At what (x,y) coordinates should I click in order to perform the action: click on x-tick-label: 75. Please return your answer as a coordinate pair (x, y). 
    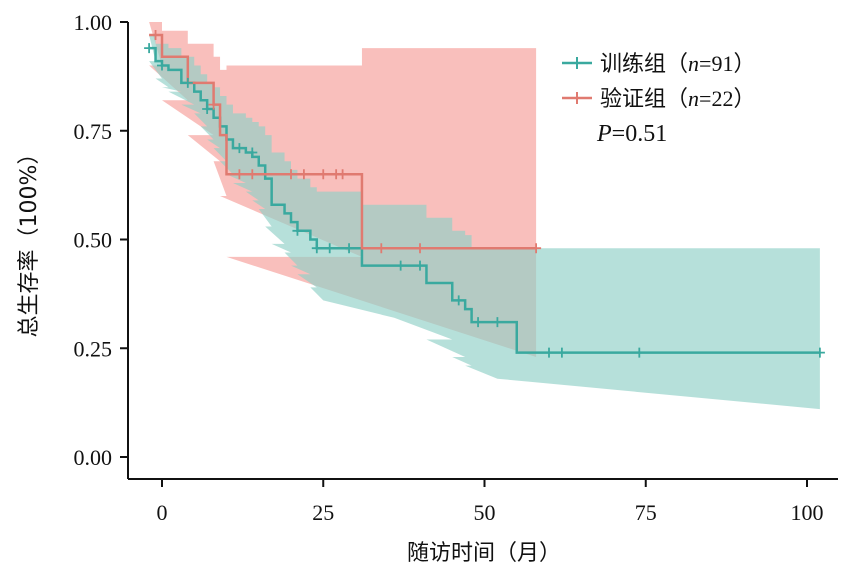
    Looking at the image, I should click on (646, 512).